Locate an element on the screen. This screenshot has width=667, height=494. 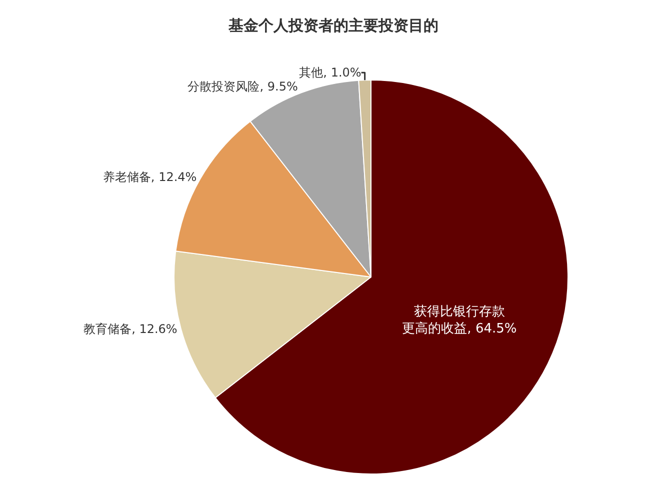
slice-label: 养老储备, 12.4% is located at coordinates (149, 177).